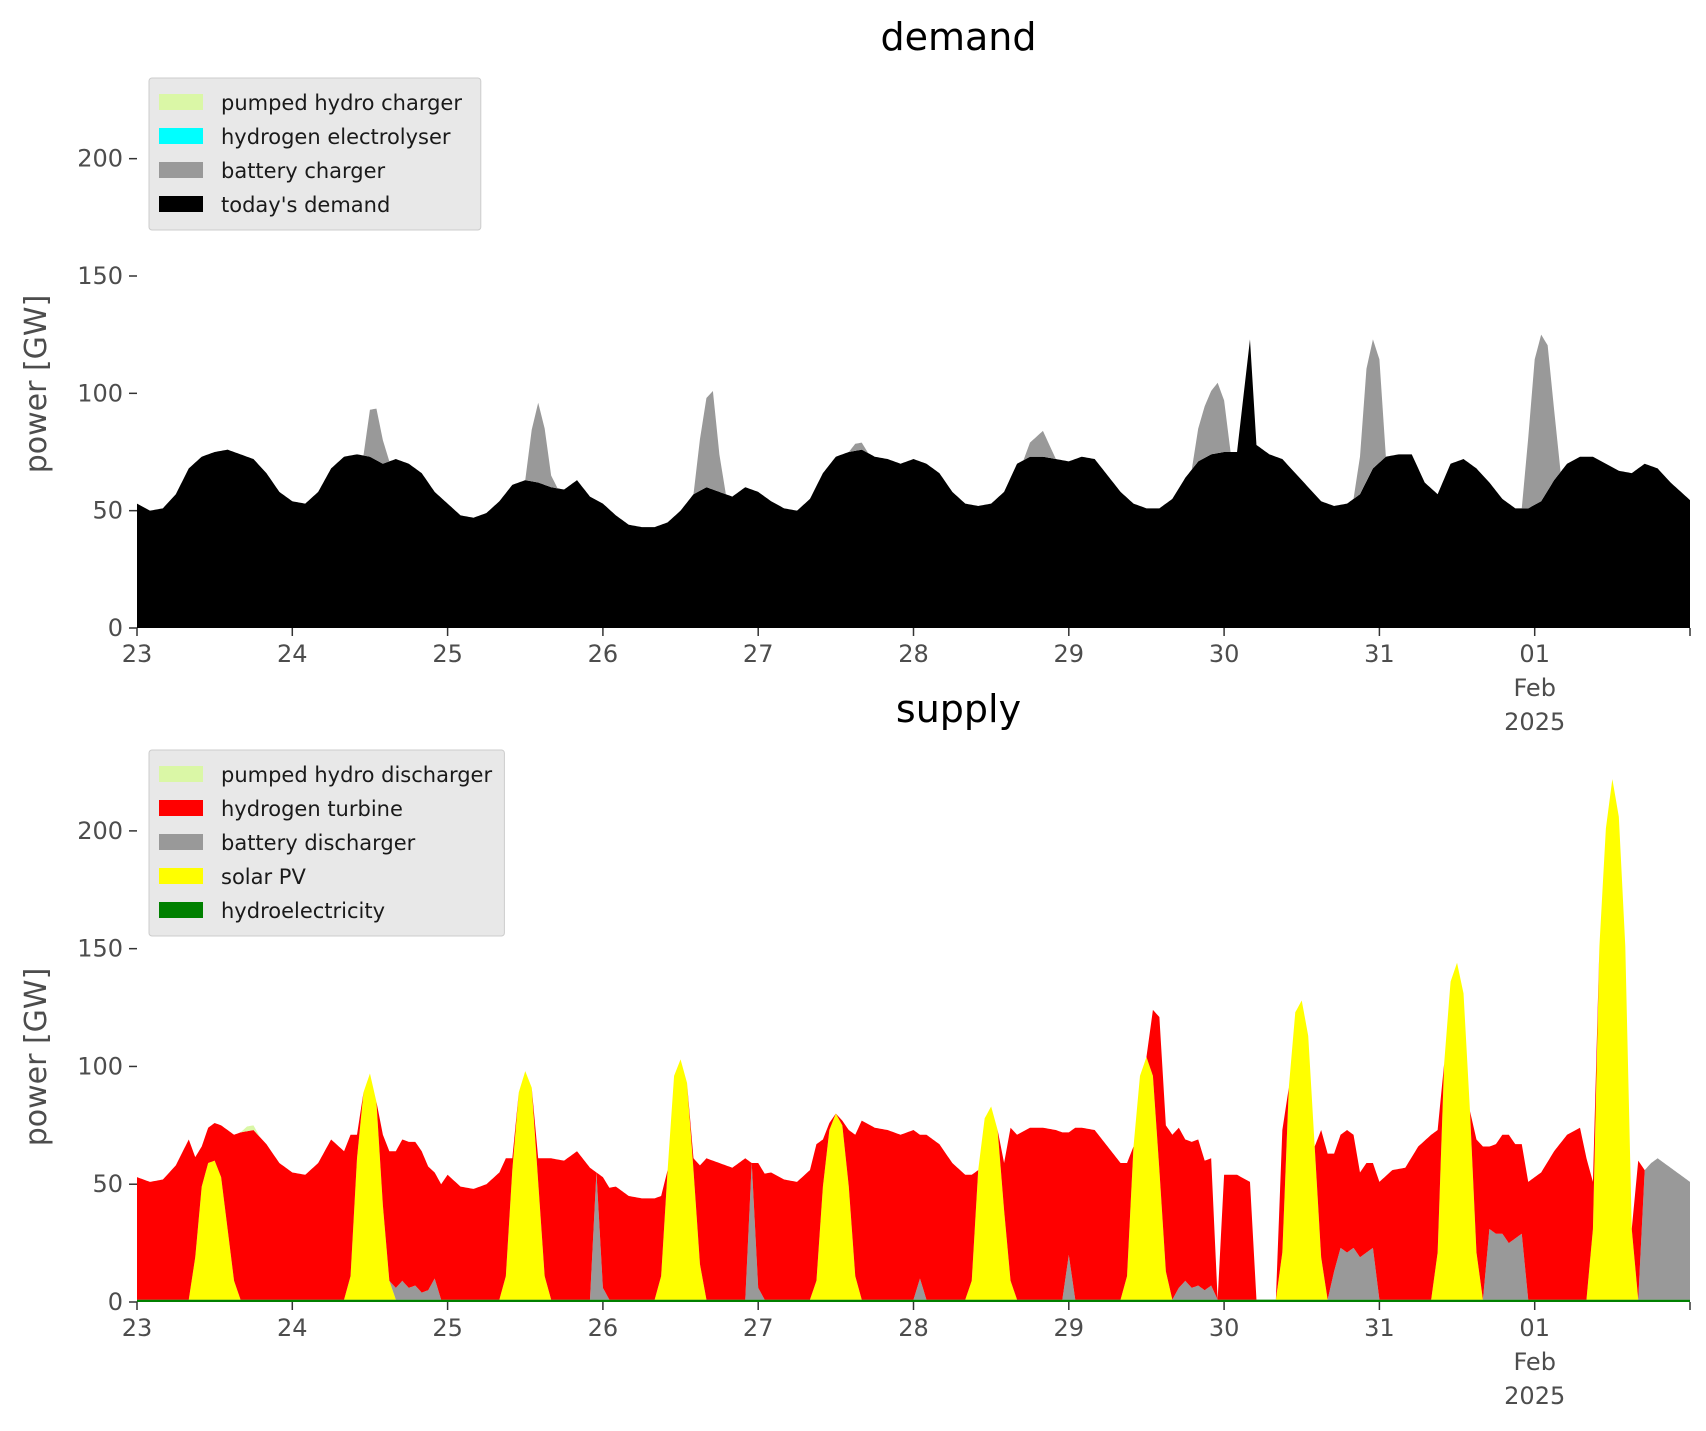 This screenshot has width=1706, height=1431. I want to click on chart-title: demand, so click(958, 37).